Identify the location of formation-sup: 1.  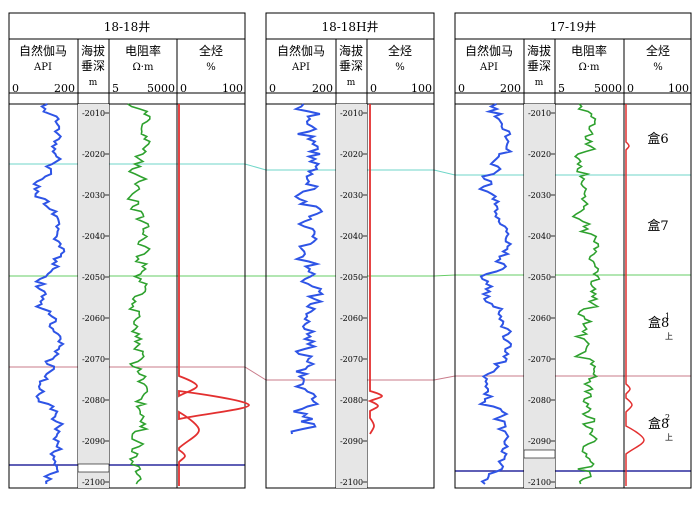
(667, 316).